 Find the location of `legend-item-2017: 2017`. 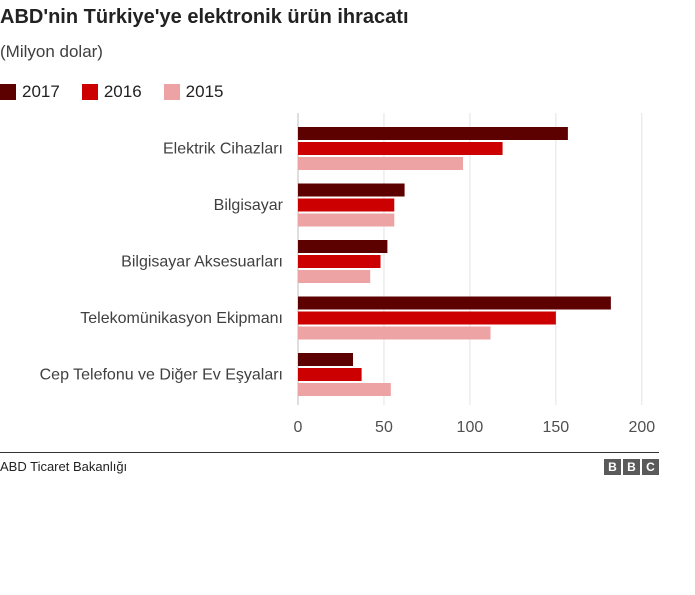

legend-item-2017: 2017 is located at coordinates (30, 92).